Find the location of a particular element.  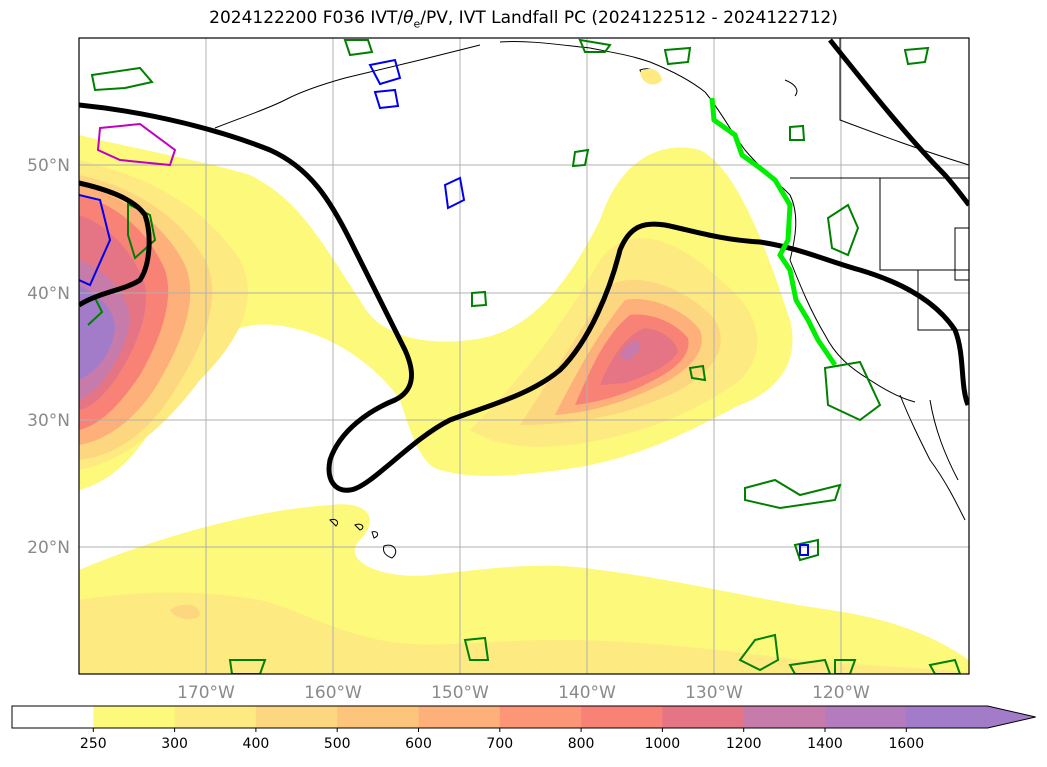

lat-label-50: 50°N is located at coordinates (48, 166).